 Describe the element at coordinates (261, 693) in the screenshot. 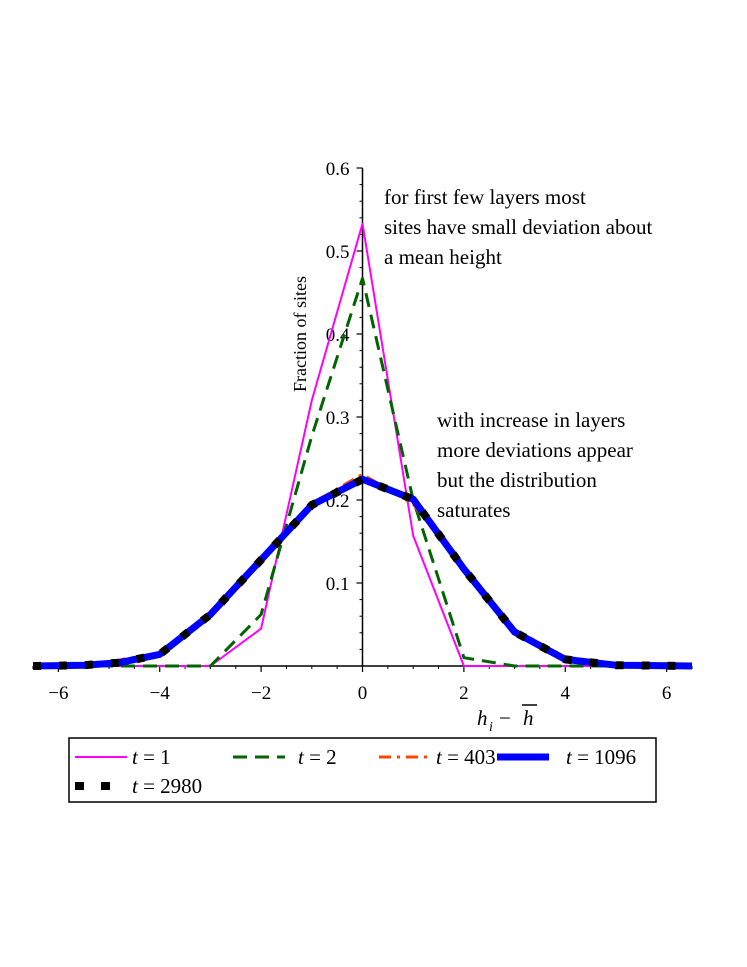

I see `x-tick-label: −2` at that location.